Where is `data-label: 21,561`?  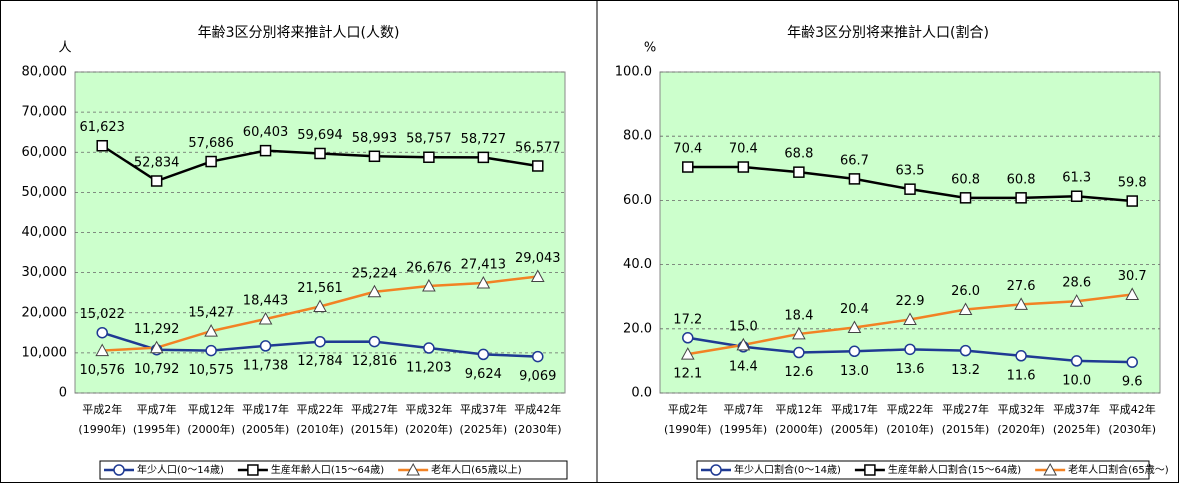 data-label: 21,561 is located at coordinates (320, 288).